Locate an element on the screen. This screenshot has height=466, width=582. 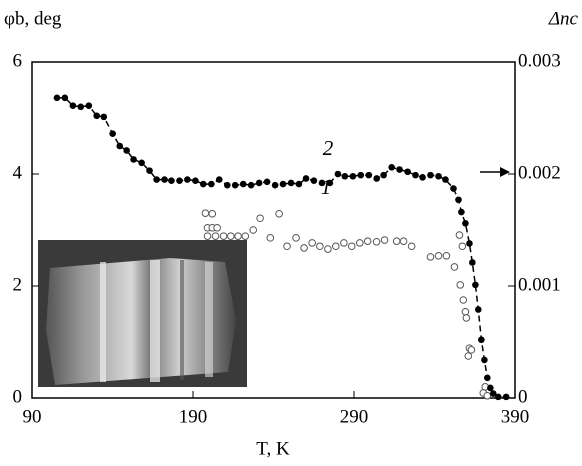
y2-axis-label: Δnc is located at coordinates (563, 18).